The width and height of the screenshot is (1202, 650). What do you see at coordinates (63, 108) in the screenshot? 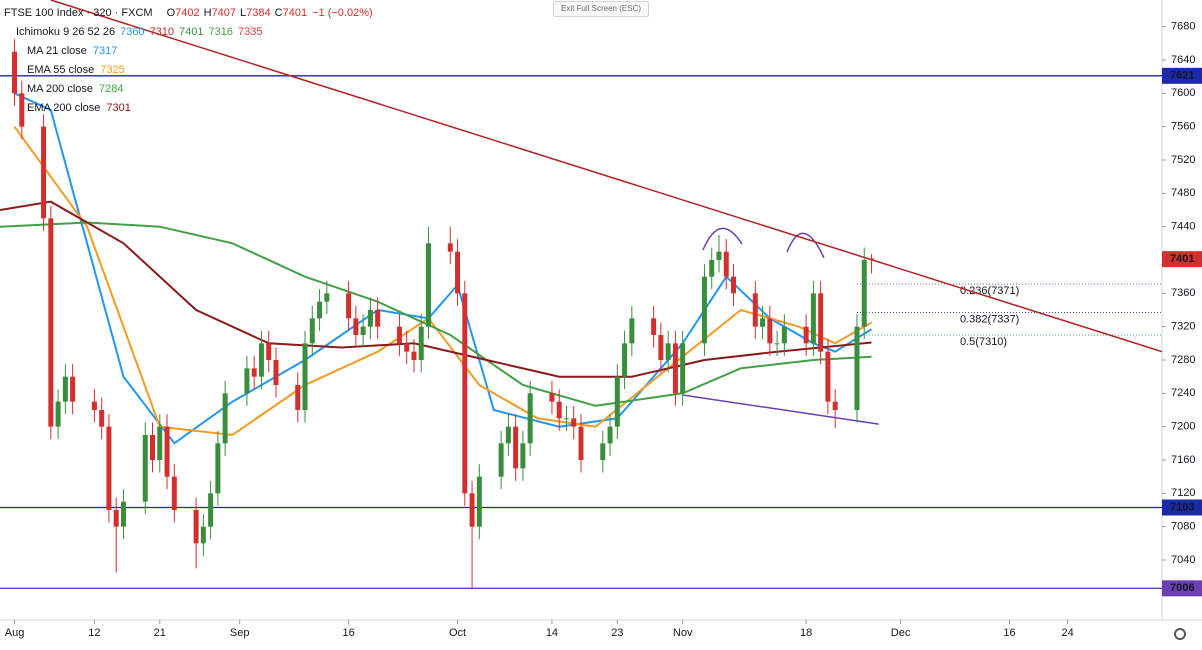
I see `legend-name: EMA 200 close` at bounding box center [63, 108].